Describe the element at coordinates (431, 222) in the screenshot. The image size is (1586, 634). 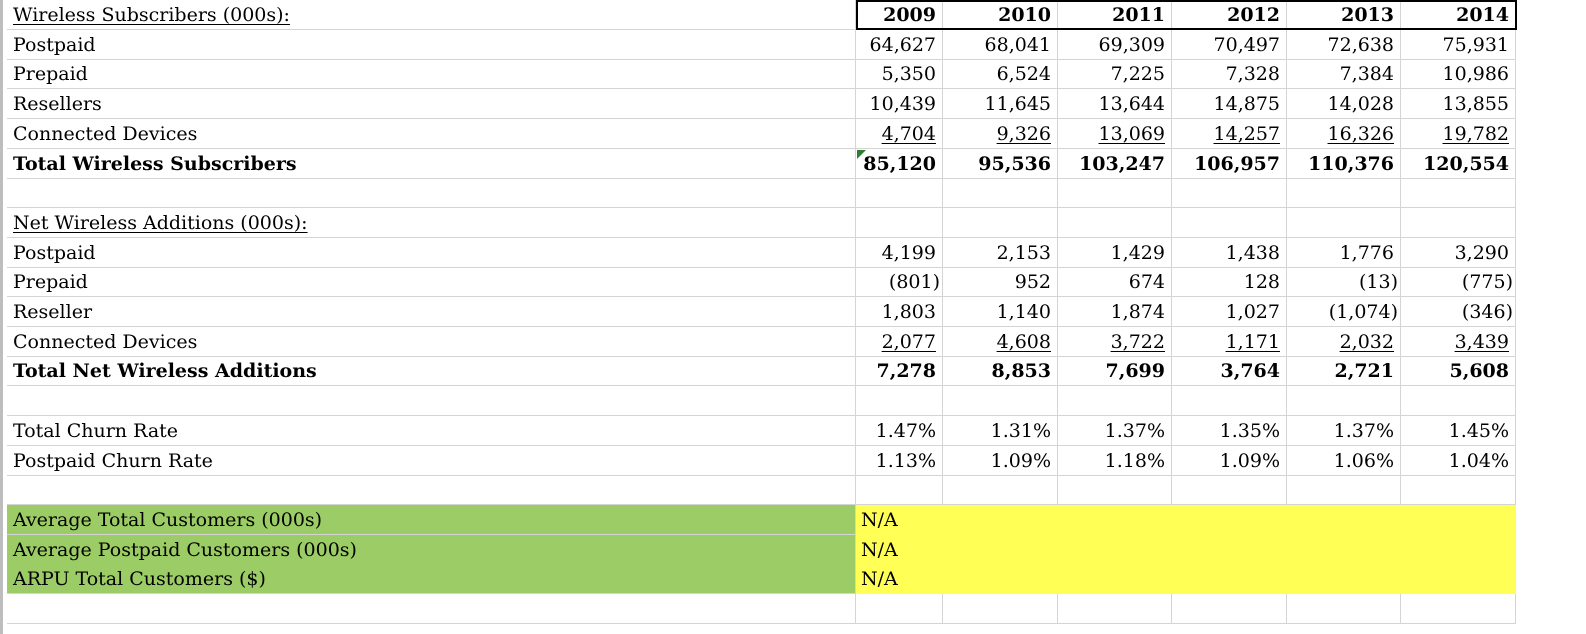
I see `row-label: Net Wireless Additions (000s):` at that location.